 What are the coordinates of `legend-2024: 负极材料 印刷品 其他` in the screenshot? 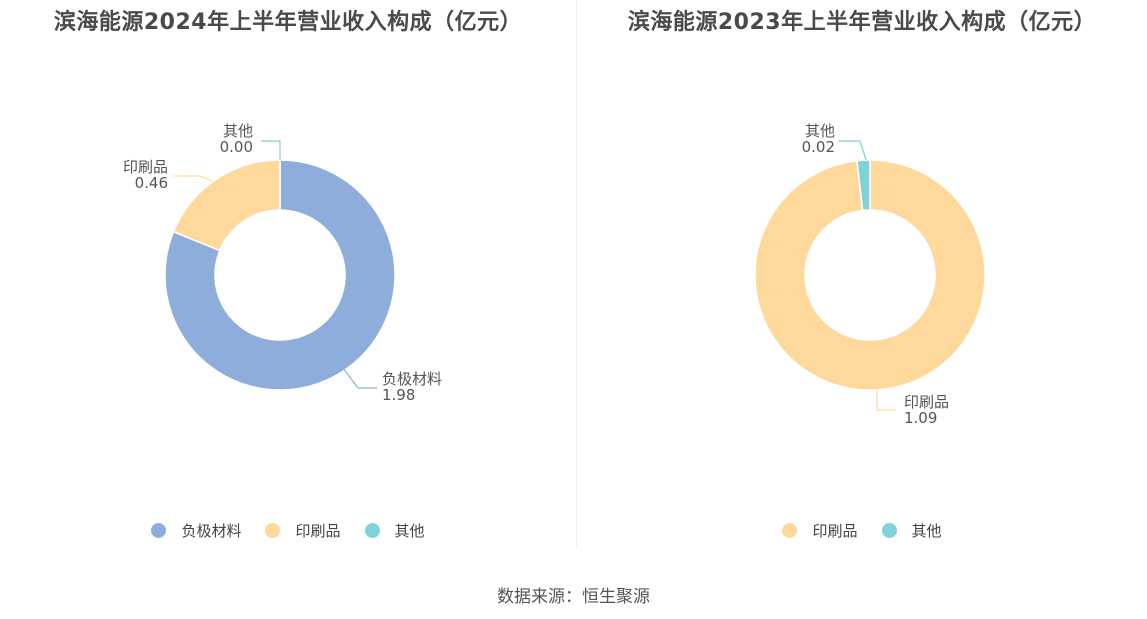 It's located at (288, 530).